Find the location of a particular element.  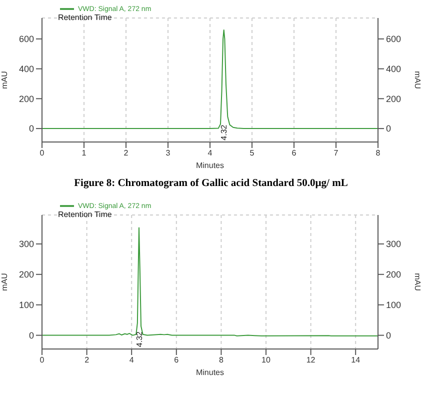

x-tick-label: 7 is located at coordinates (336, 153).